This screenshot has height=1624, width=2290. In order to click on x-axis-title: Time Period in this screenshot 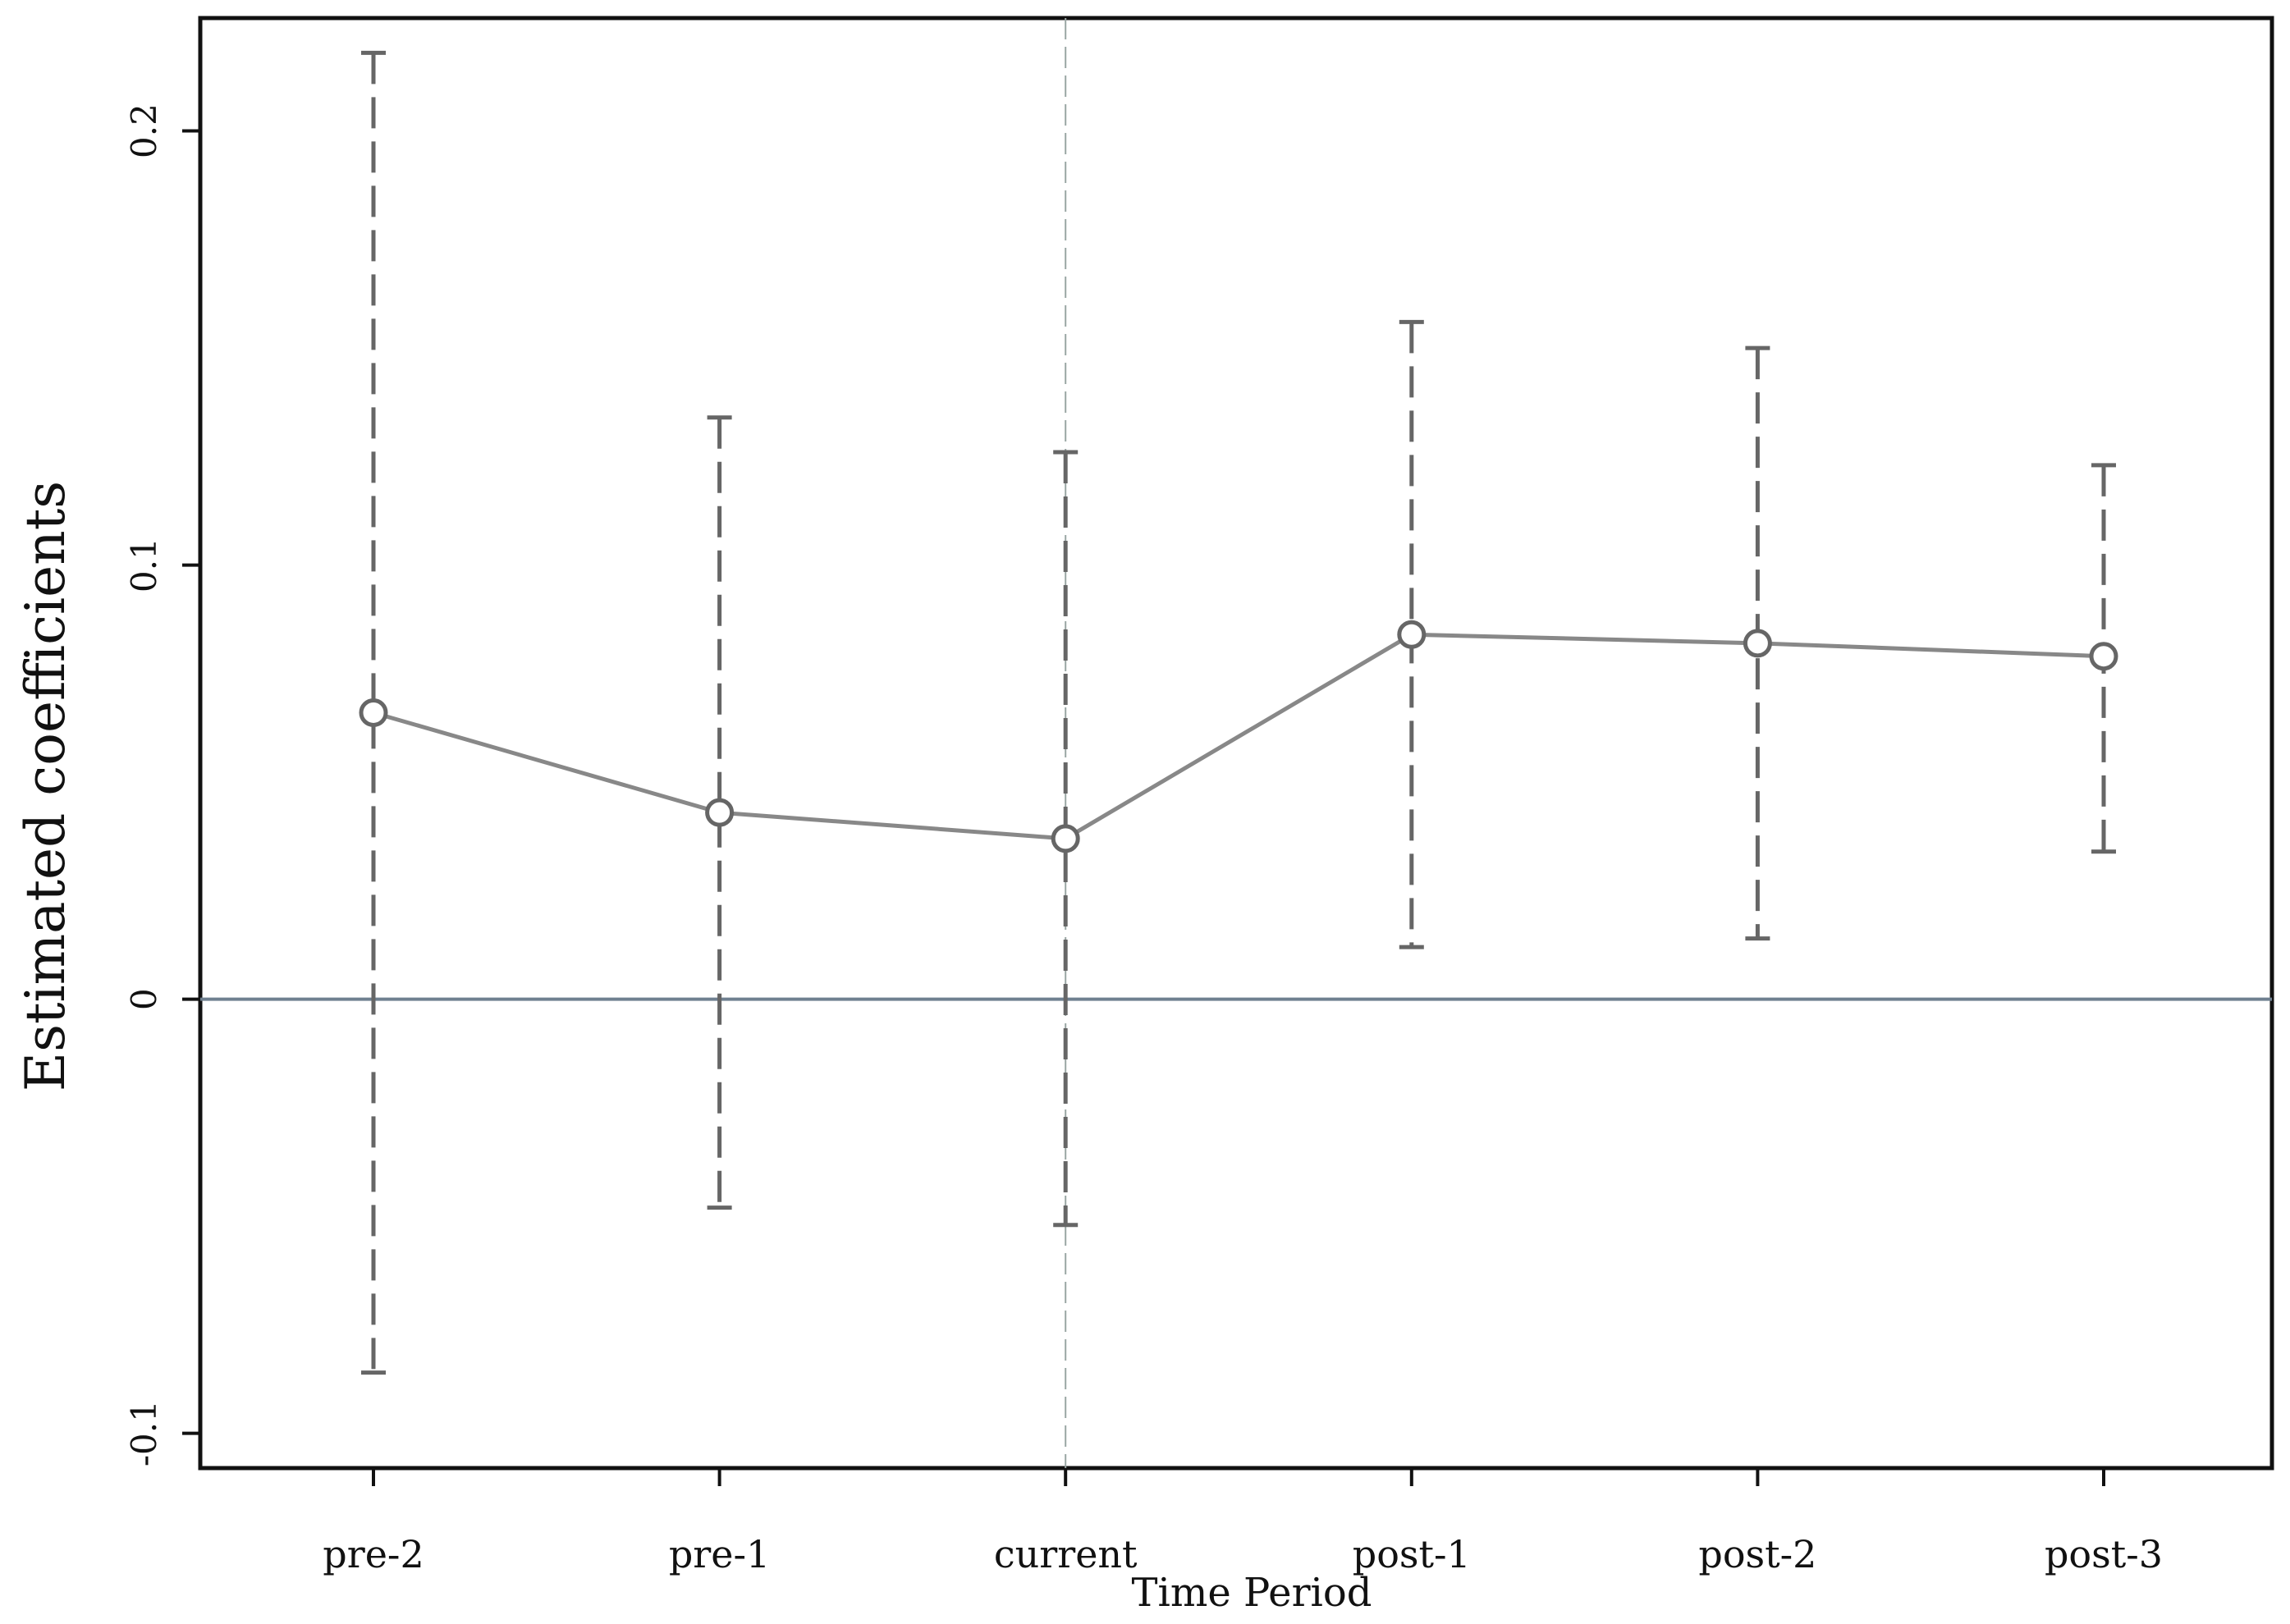, I will do `click(1251, 1593)`.